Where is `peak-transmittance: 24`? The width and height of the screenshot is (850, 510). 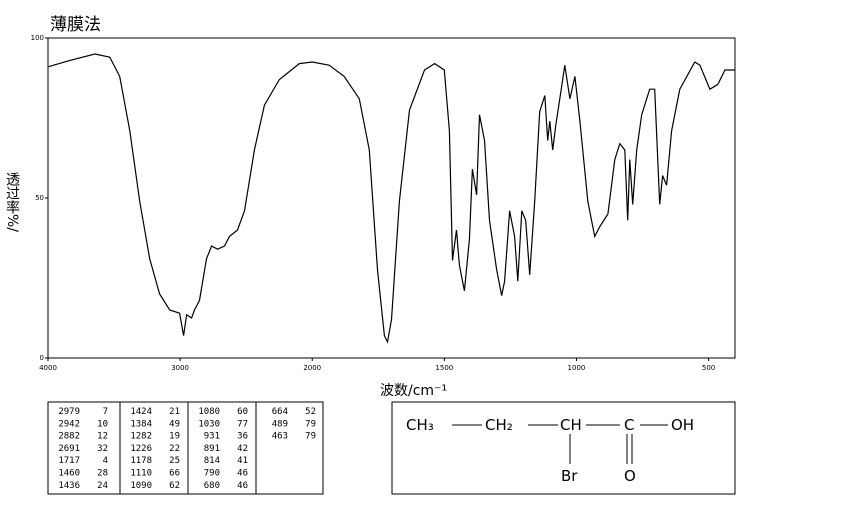
peak-transmittance: 24 is located at coordinates (102, 486).